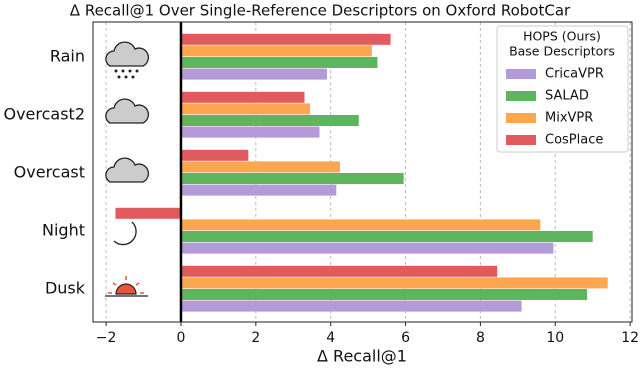  I want to click on rain-icon, so click(127, 60).